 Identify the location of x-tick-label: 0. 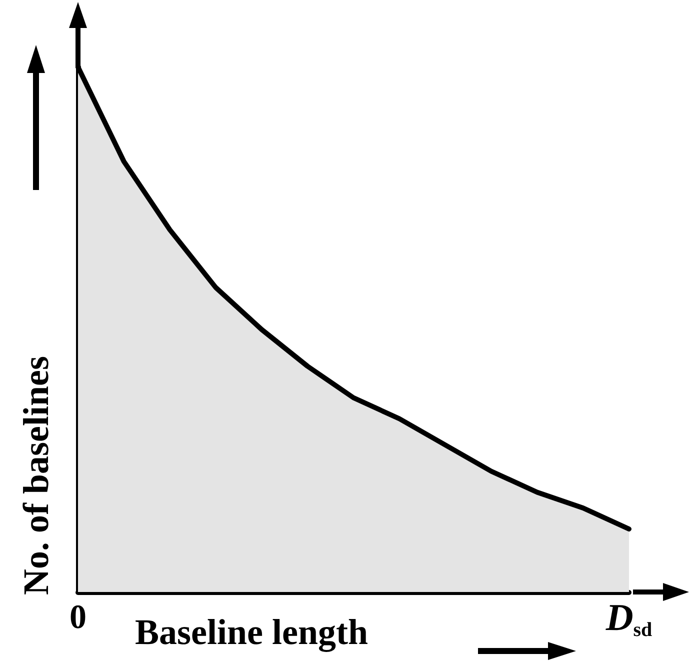
(78, 618).